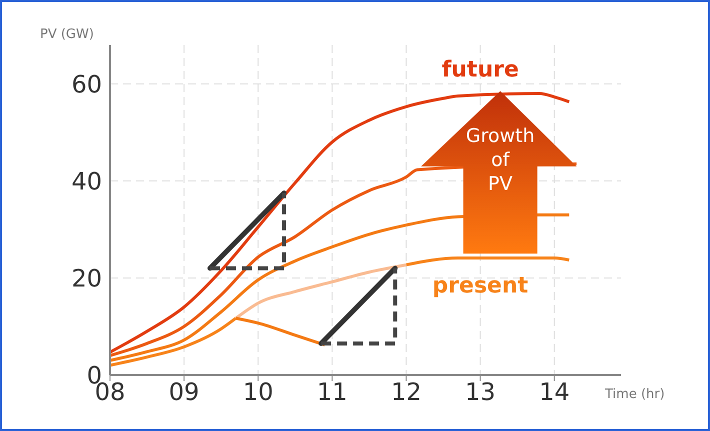  Describe the element at coordinates (480, 70) in the screenshot. I see `series-label: future` at that location.